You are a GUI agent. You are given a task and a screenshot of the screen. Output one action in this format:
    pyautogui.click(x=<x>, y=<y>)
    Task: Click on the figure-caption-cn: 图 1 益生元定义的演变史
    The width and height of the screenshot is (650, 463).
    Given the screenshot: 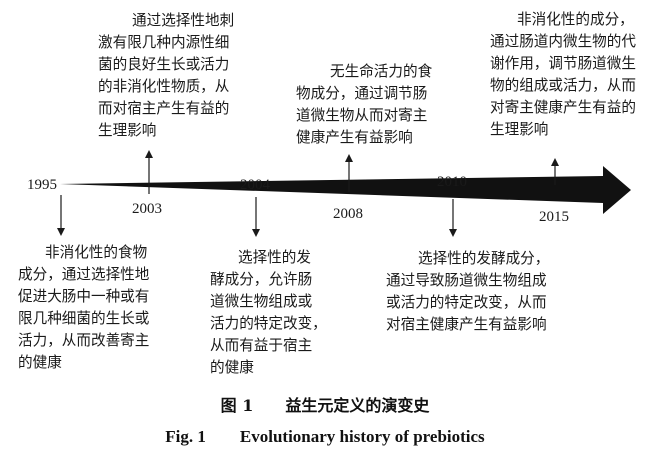 What is the action you would take?
    pyautogui.click(x=326, y=405)
    